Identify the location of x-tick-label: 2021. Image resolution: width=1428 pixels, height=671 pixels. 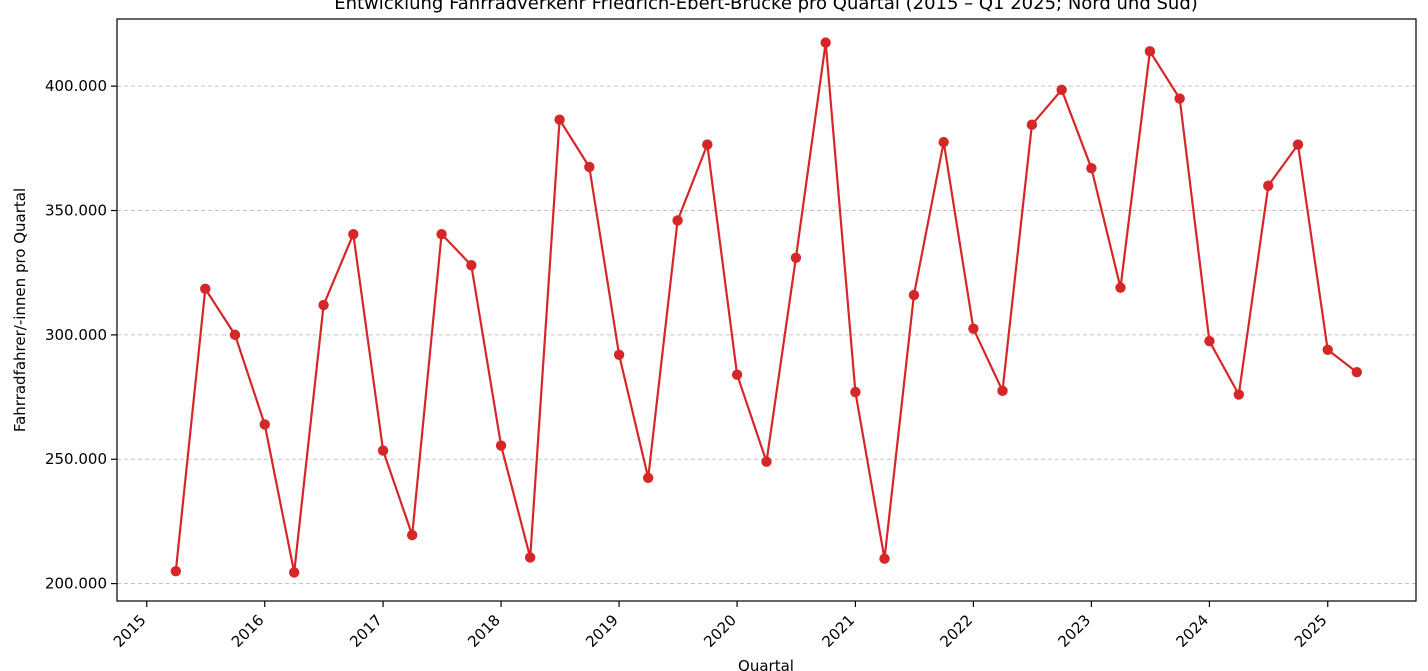
(839, 631).